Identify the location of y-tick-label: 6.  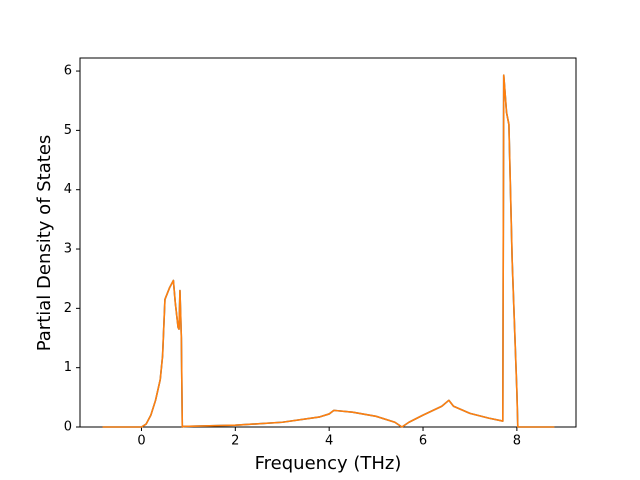
(68, 71).